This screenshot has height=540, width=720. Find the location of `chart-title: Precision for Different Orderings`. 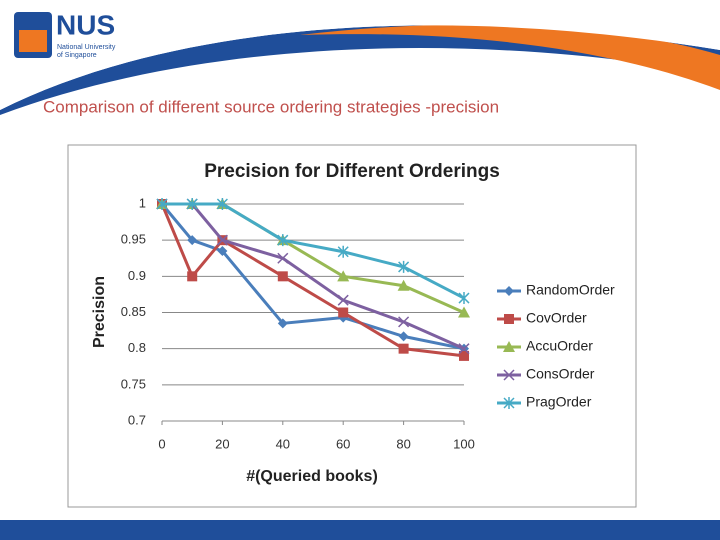

chart-title: Precision for Different Orderings is located at coordinates (352, 171).